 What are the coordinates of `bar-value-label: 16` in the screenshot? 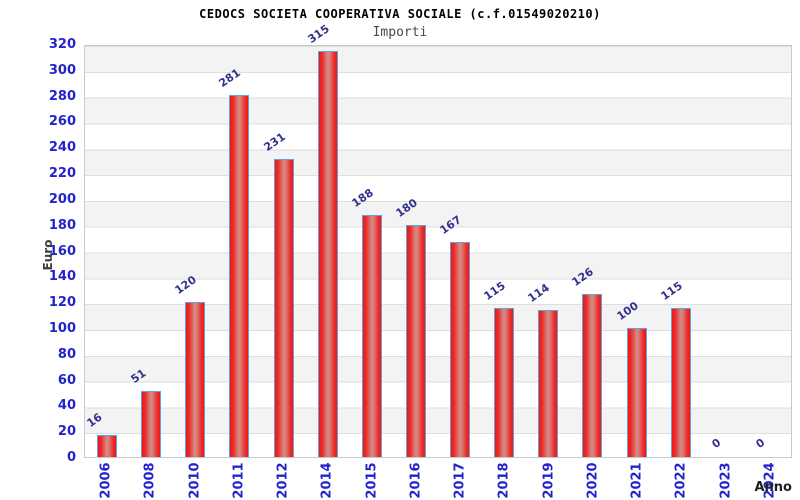 It's located at (94, 421).